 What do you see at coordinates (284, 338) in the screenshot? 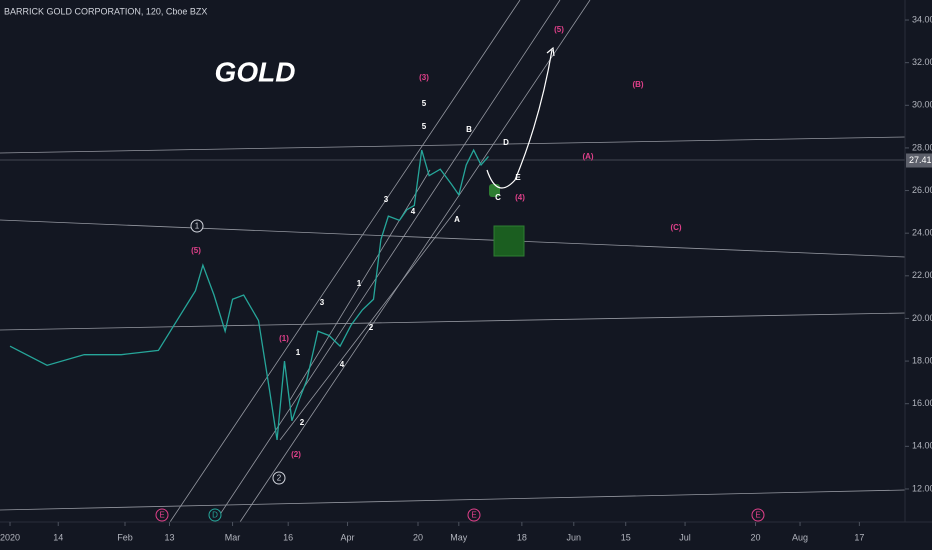
I see `wave-label: (1)` at bounding box center [284, 338].